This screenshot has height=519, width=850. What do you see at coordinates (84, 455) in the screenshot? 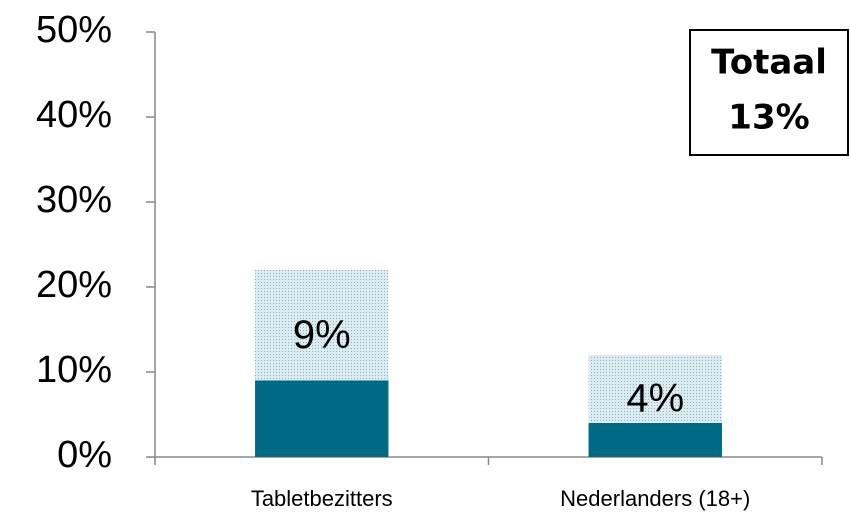
I see `y-tick-label: 0%` at bounding box center [84, 455].